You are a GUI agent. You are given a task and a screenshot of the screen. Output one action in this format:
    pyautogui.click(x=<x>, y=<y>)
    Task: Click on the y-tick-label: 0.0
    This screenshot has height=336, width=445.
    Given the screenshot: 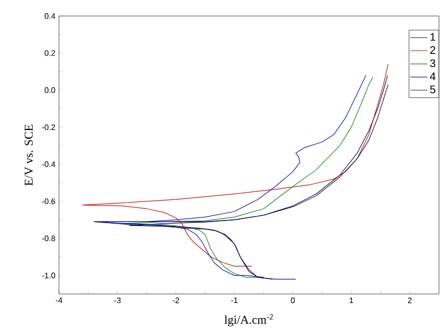 What is the action you would take?
    pyautogui.click(x=50, y=90)
    